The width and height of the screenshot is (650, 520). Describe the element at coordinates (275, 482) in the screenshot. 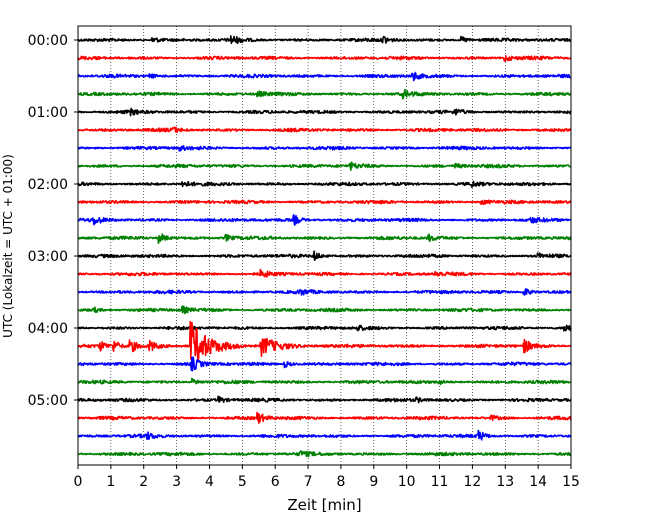

I see `x-tick-label: 6` at that location.